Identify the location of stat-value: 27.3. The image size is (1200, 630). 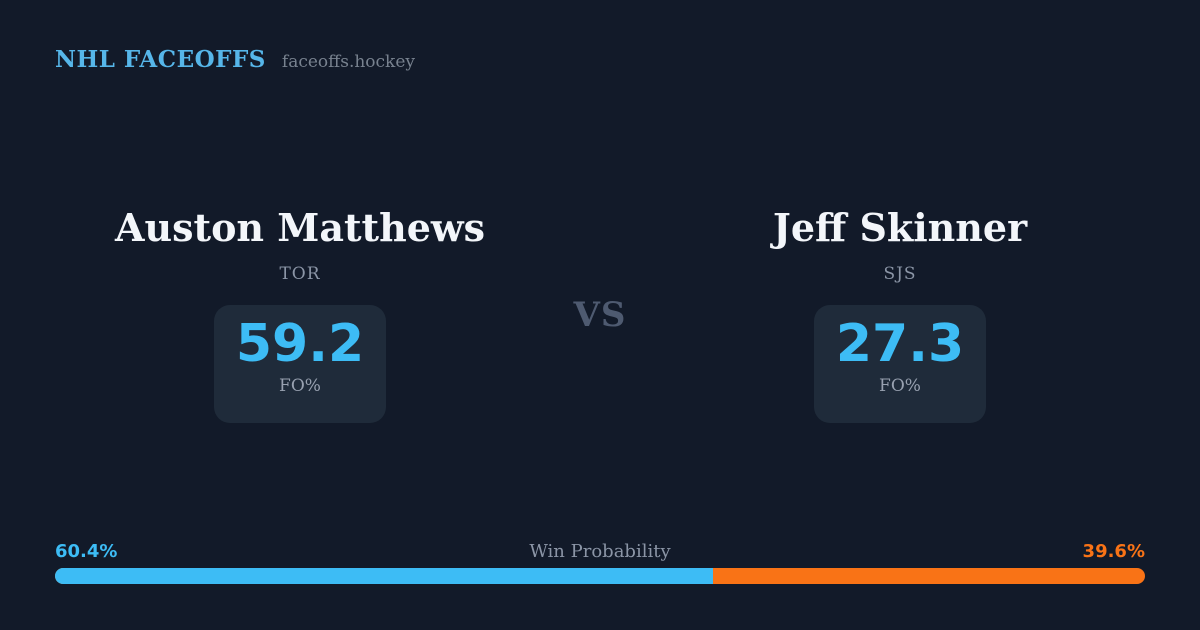
(900, 343).